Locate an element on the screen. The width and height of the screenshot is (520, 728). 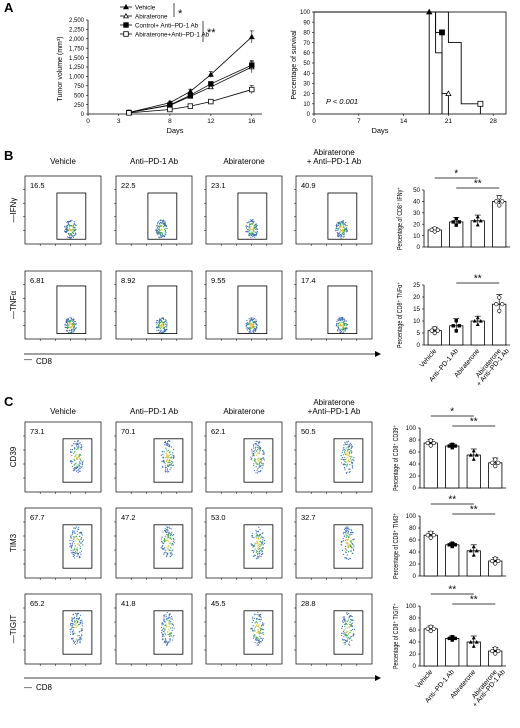
legend-marker is located at coordinates (126, 6).